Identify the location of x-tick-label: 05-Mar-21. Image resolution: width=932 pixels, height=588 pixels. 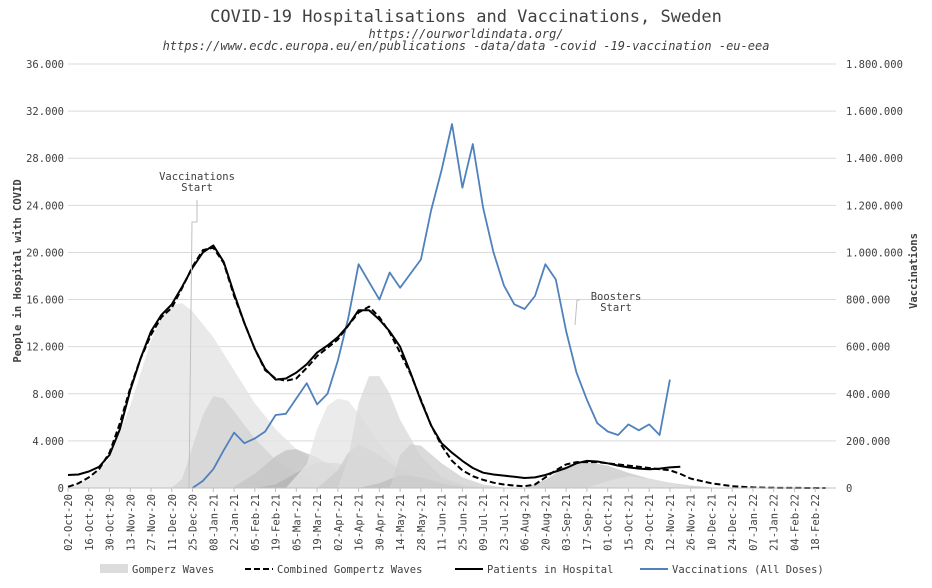
(297, 522).